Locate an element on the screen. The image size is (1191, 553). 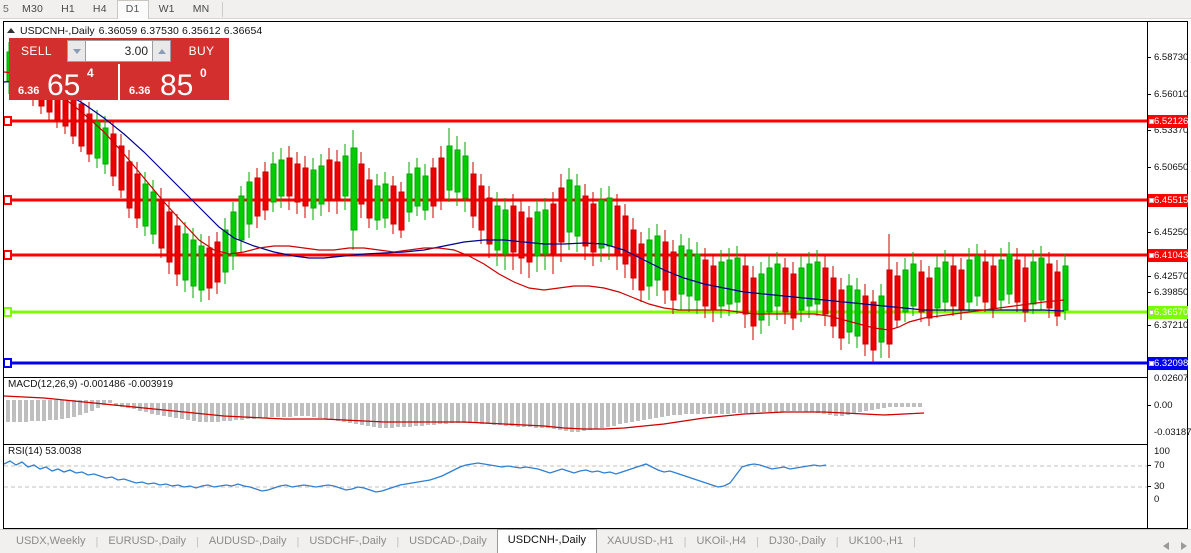
chevron-up-icon is located at coordinates (161, 51).